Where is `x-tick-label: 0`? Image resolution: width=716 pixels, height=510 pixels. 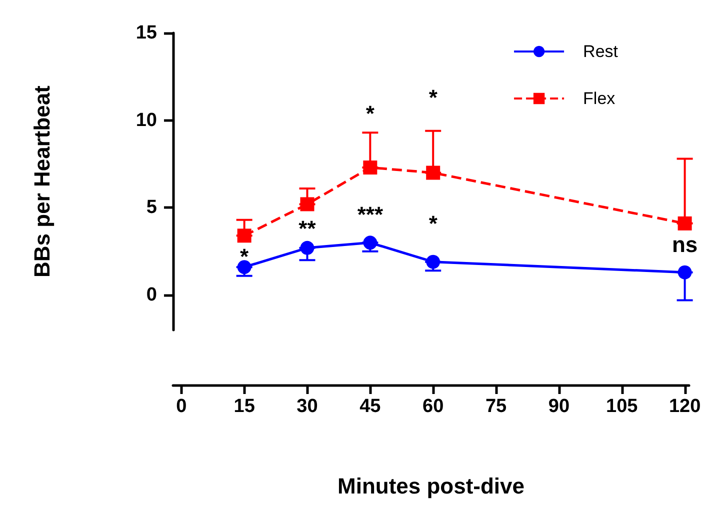 x-tick-label: 0 is located at coordinates (181, 406).